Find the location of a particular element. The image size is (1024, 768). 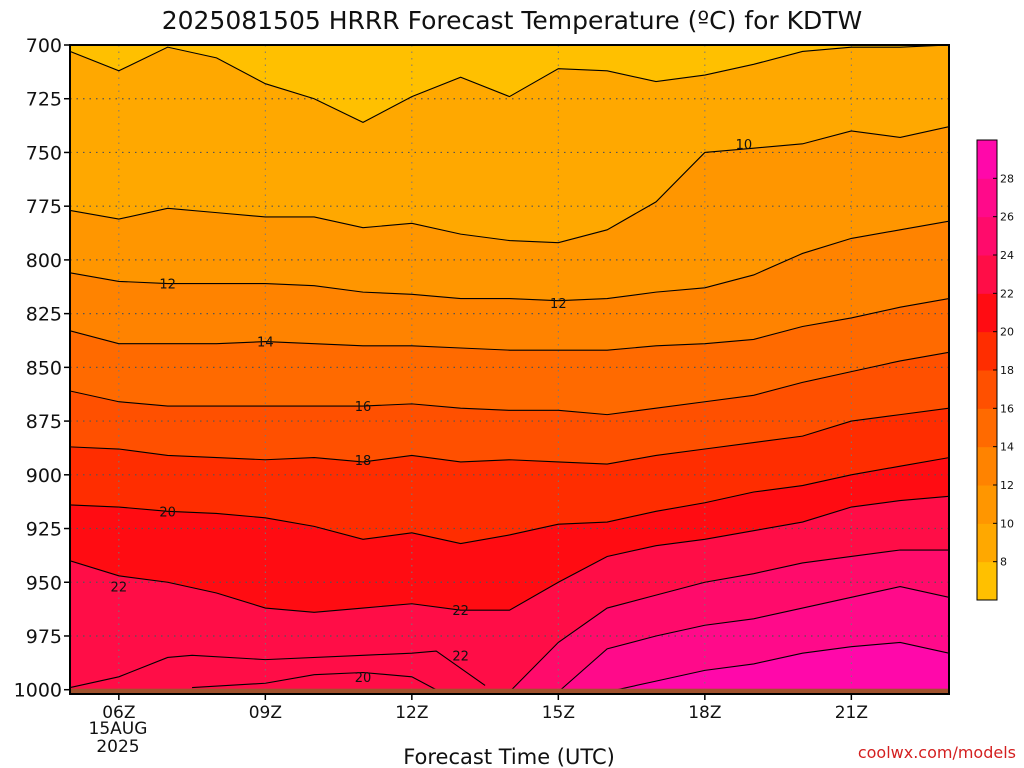

contour-label-8: 22 is located at coordinates (460, 611).